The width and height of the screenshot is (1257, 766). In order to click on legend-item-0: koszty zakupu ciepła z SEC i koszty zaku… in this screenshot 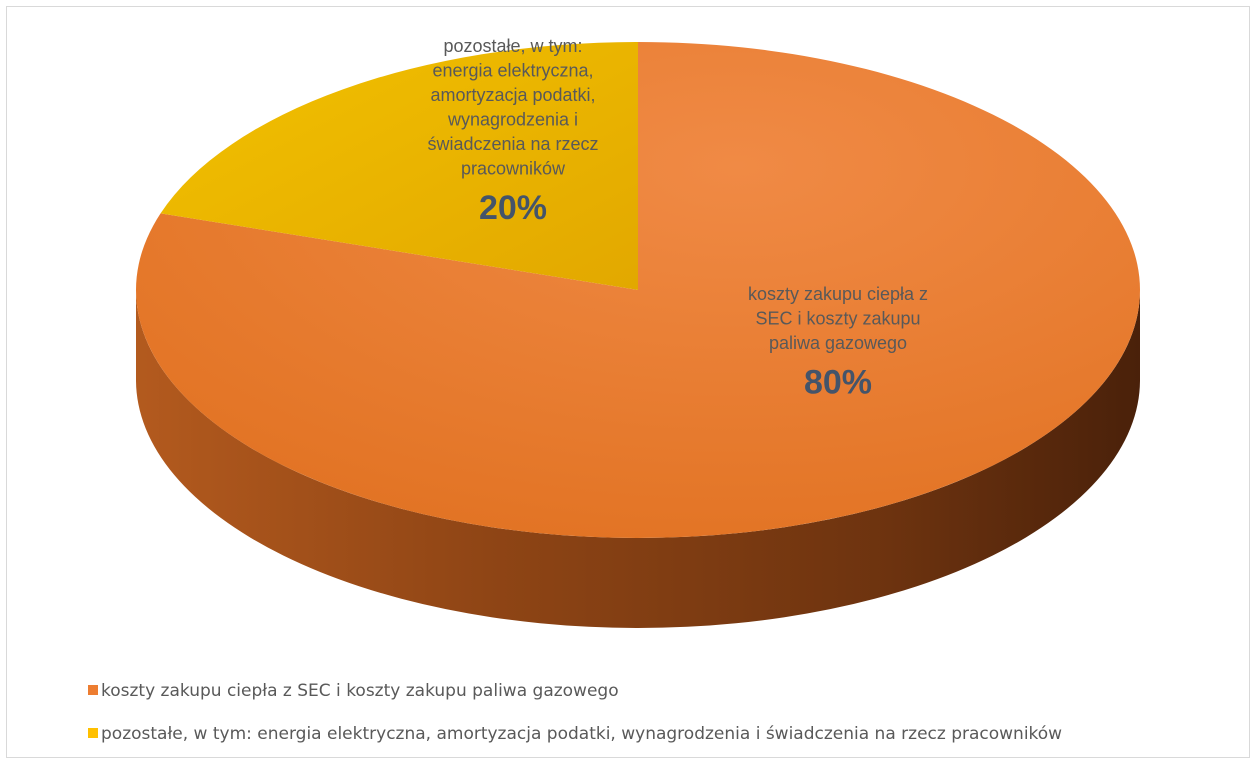, I will do `click(353, 691)`.